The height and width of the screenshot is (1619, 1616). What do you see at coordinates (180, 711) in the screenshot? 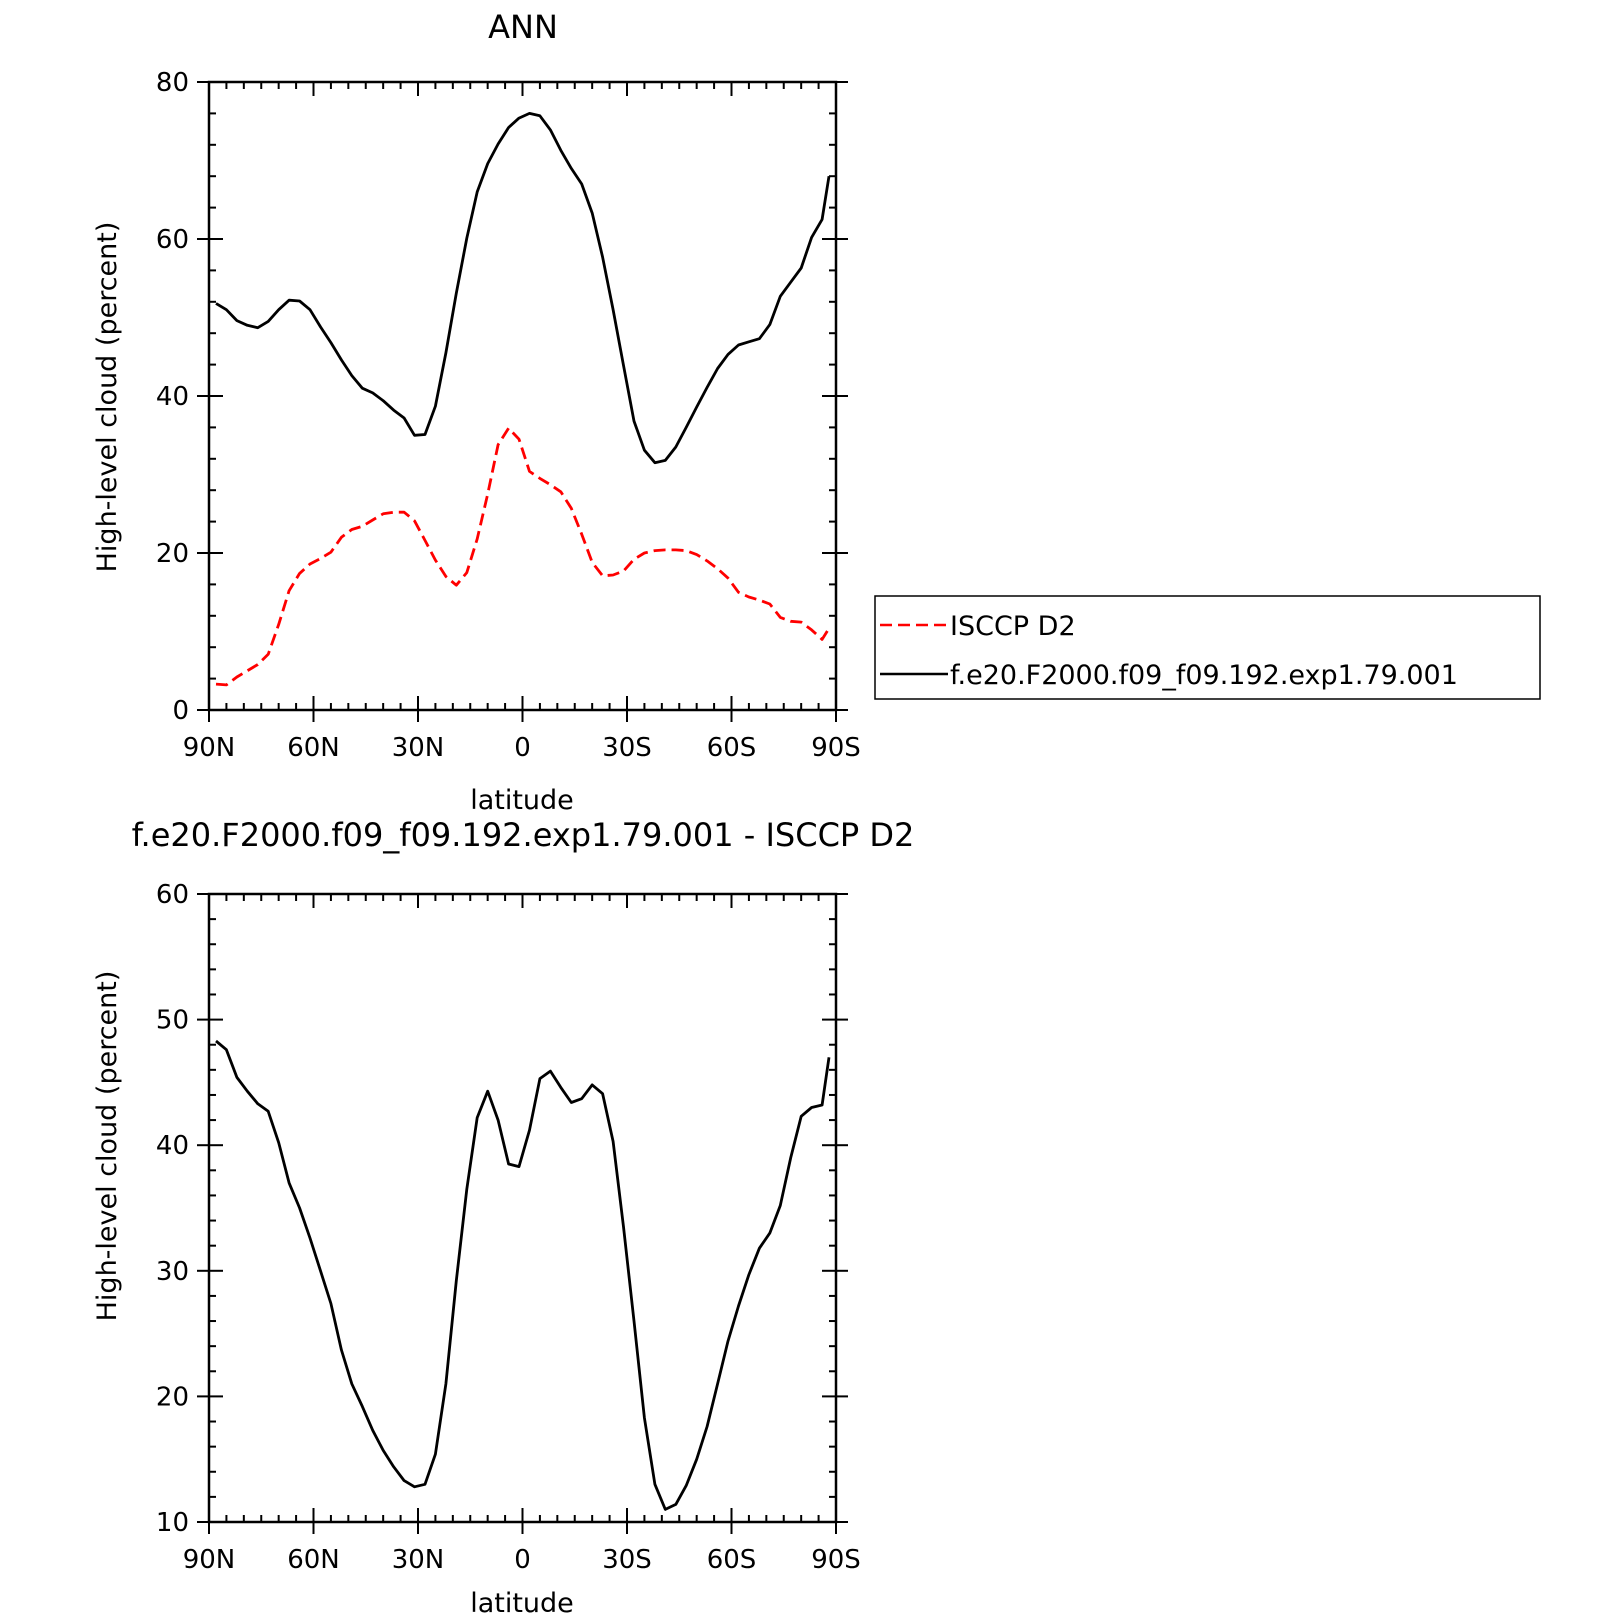
I see `y-tick-label: 0` at bounding box center [180, 711].